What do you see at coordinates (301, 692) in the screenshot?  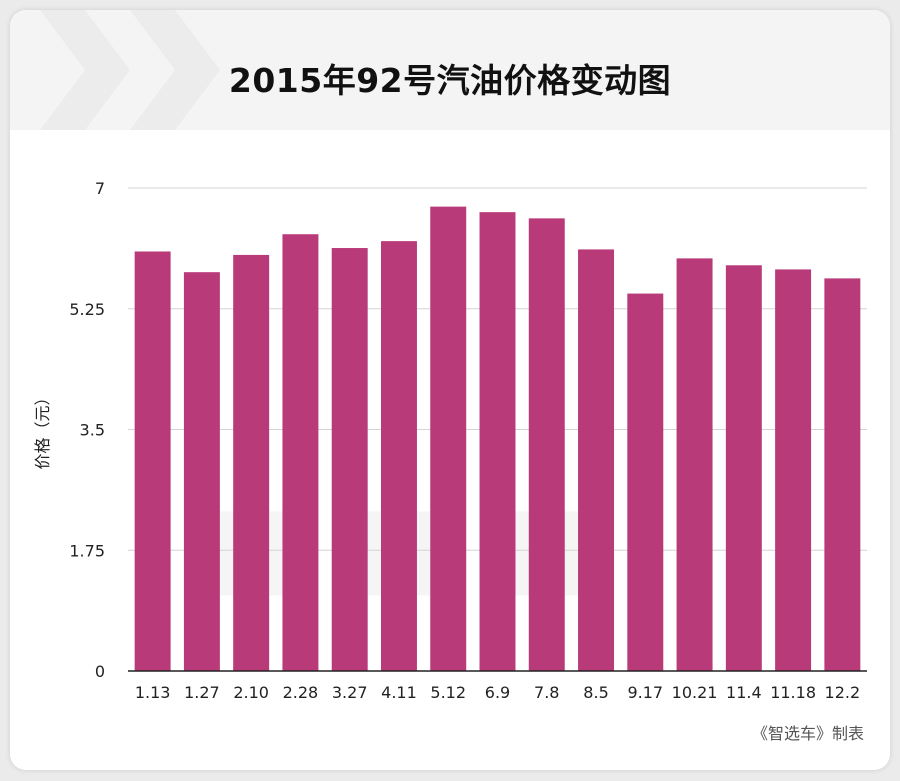 I see `x-tick-label: 2.28` at bounding box center [301, 692].